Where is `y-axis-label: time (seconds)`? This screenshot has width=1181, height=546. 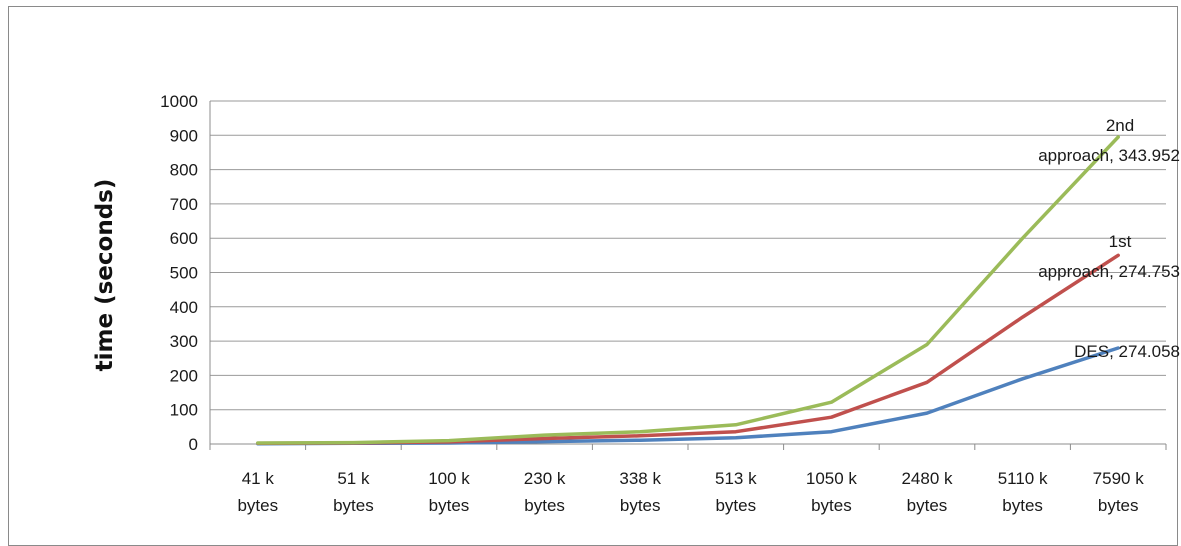
y-axis-label: time (seconds) is located at coordinates (105, 275).